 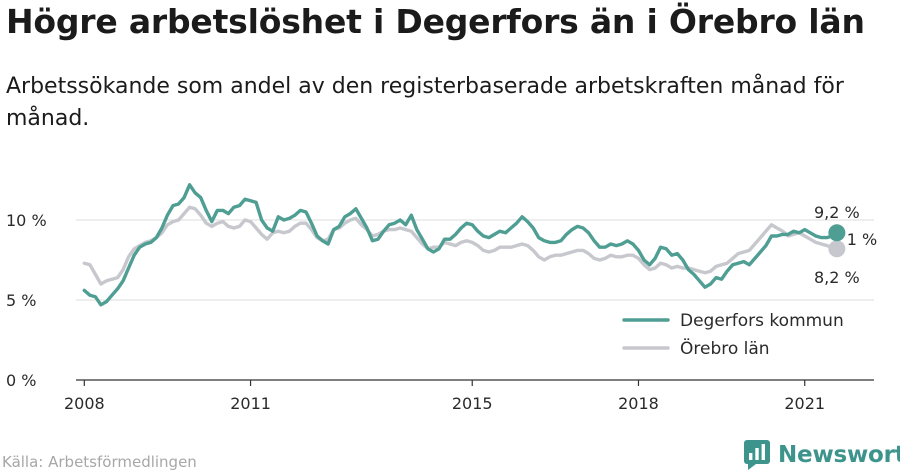 I want to click on series-line-orebro, so click(x=460, y=245).